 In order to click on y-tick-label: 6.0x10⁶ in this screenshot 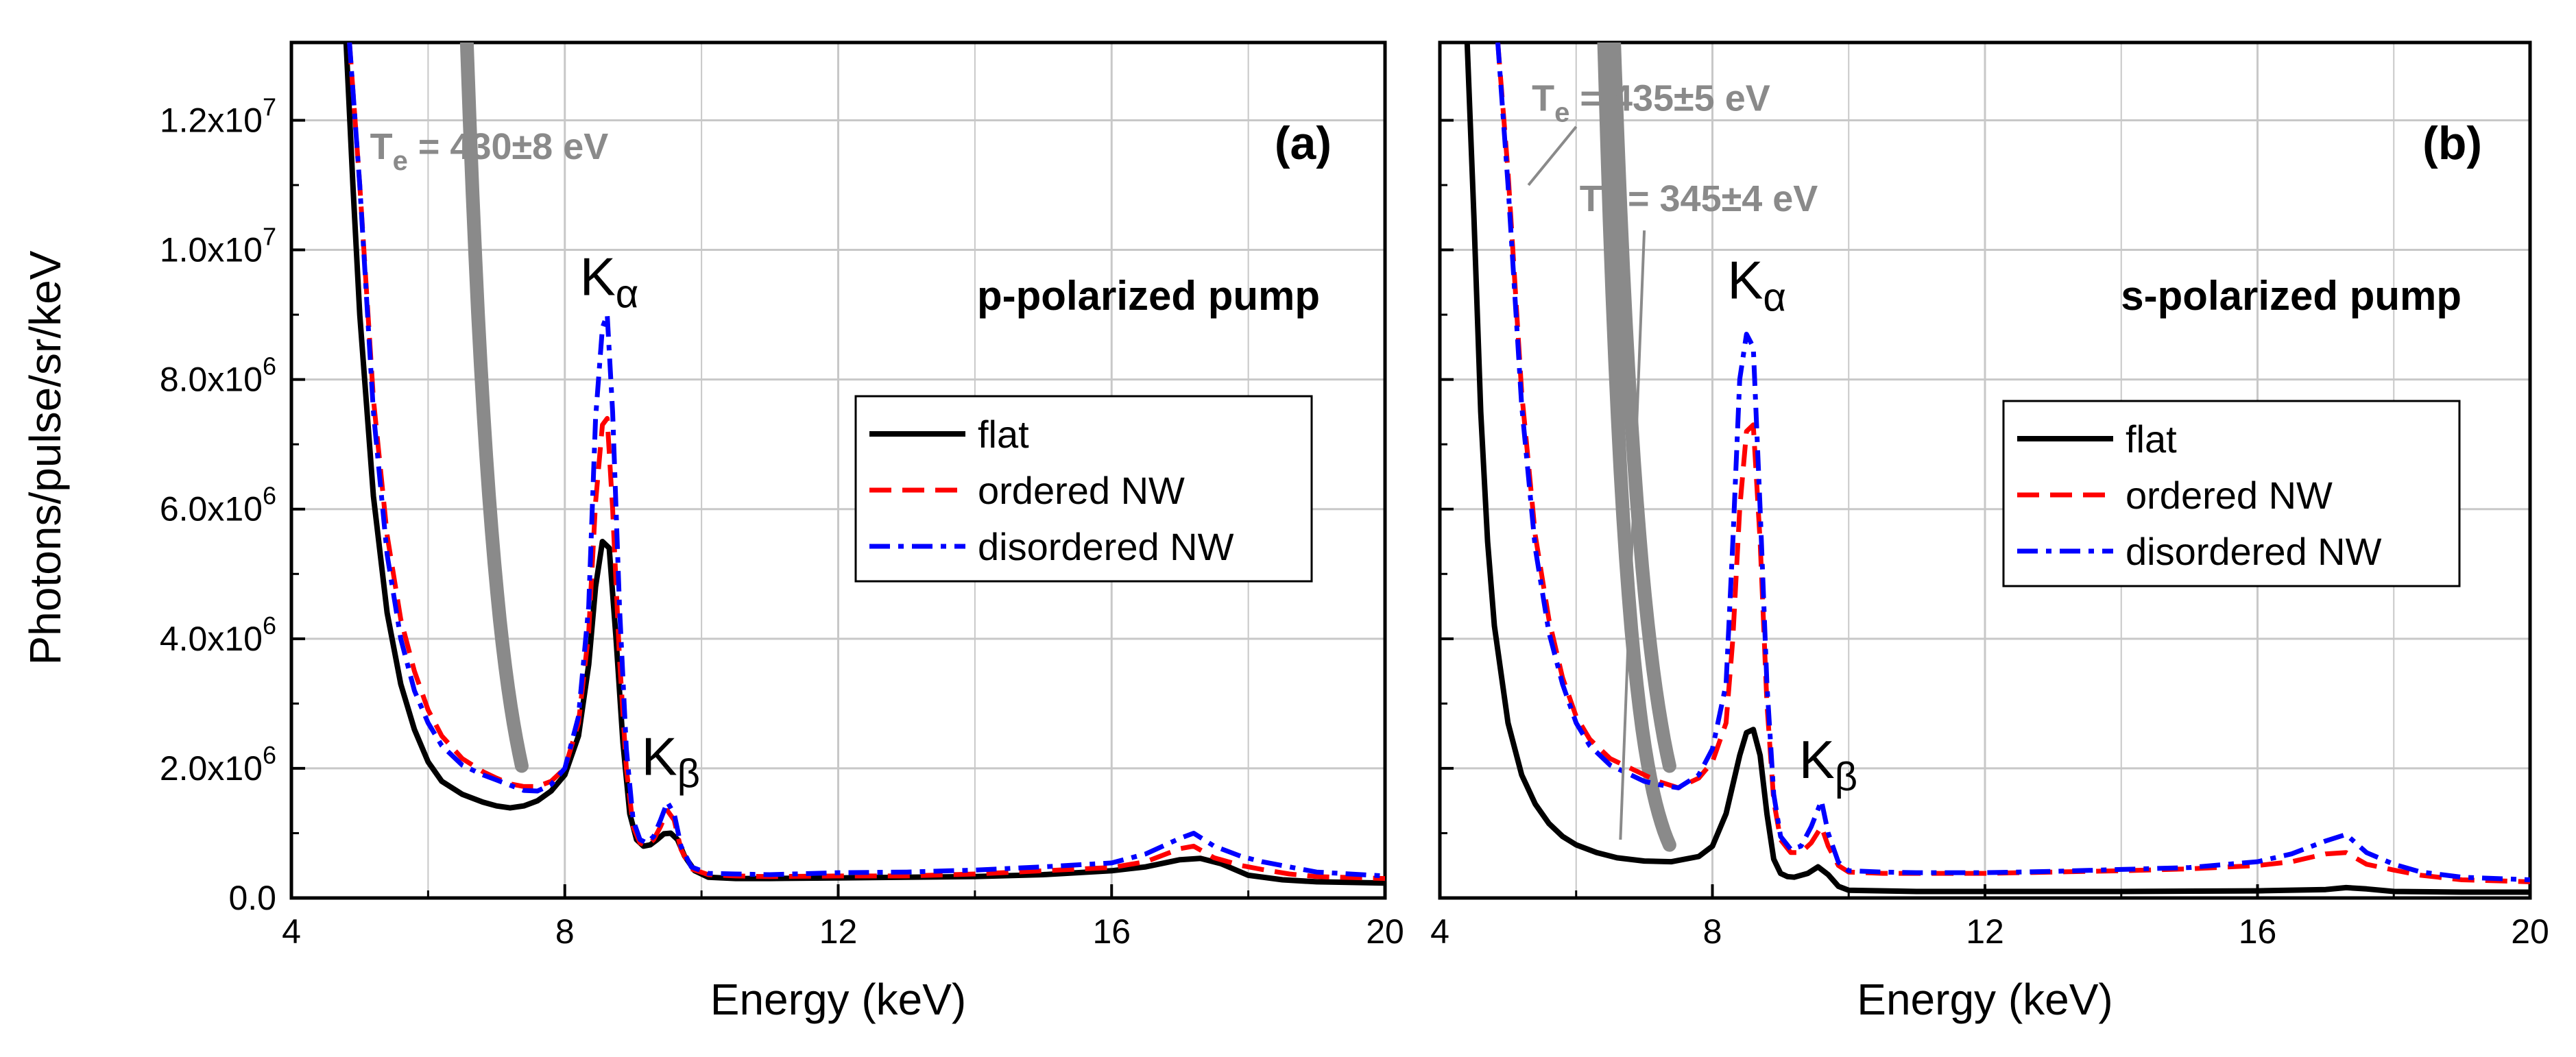, I will do `click(218, 505)`.